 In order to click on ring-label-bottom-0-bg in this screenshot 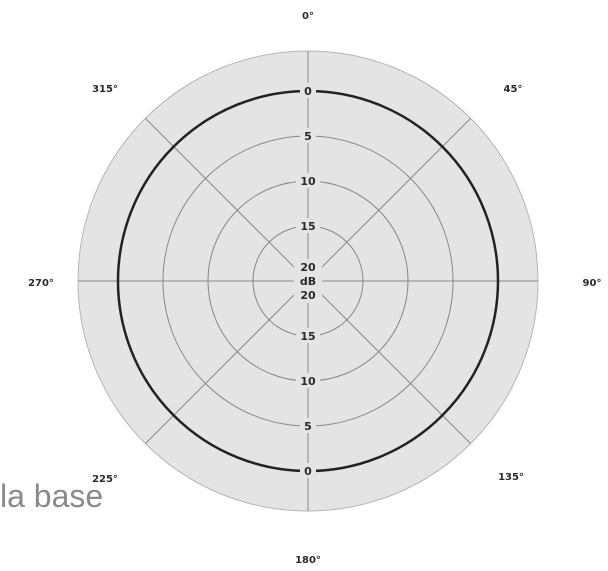, I will do `click(308, 470)`.